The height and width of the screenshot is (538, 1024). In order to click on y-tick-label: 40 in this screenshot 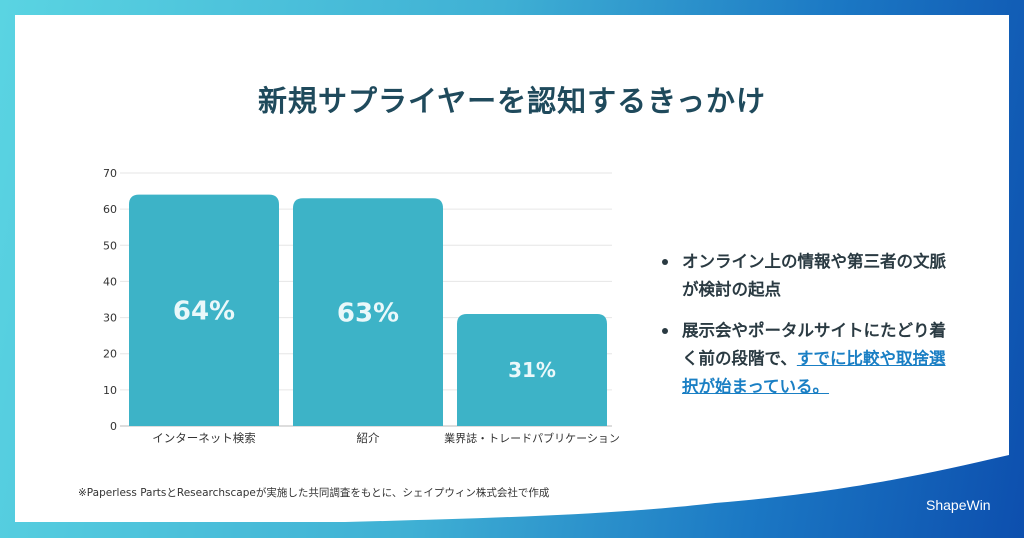, I will do `click(110, 281)`.